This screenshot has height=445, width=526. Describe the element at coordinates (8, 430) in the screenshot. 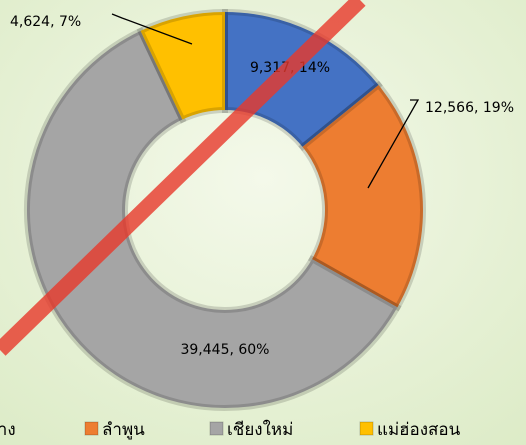

I see `legend-label: ปาง` at that location.